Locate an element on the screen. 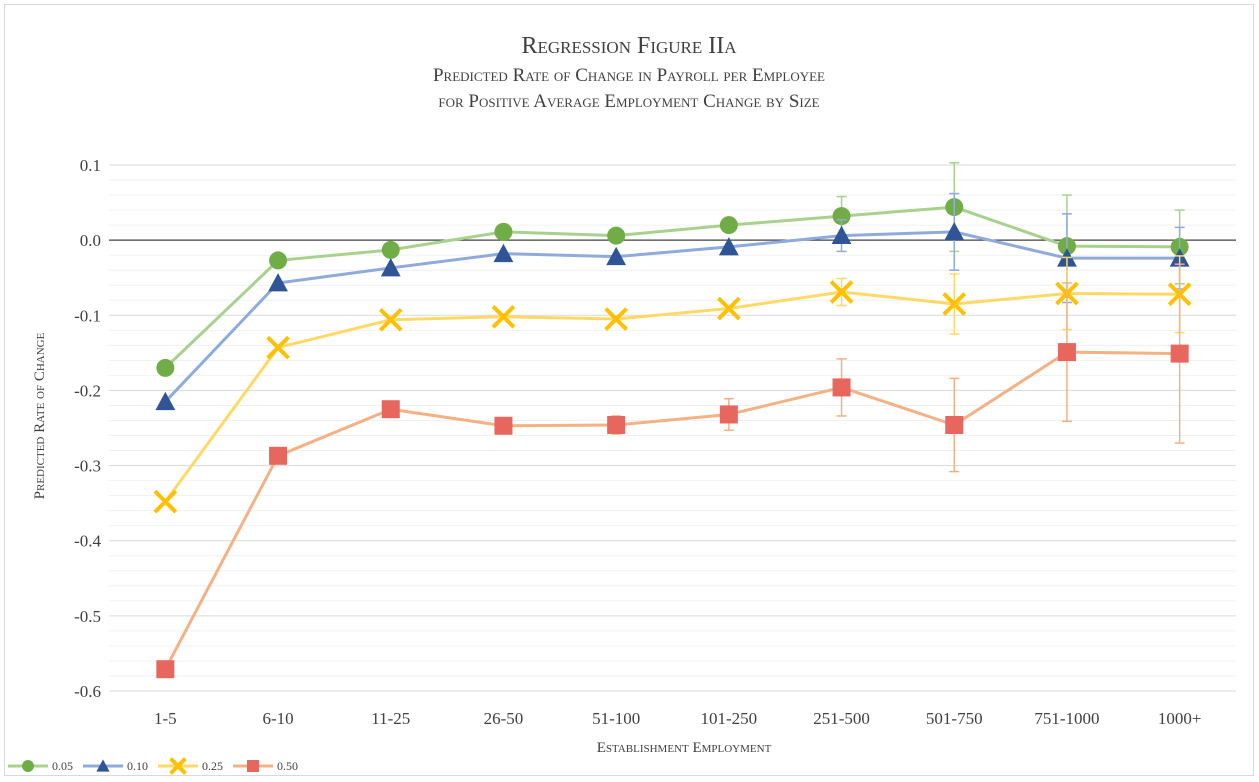 The image size is (1259, 782). x-tick-label: 26-50 is located at coordinates (504, 718).